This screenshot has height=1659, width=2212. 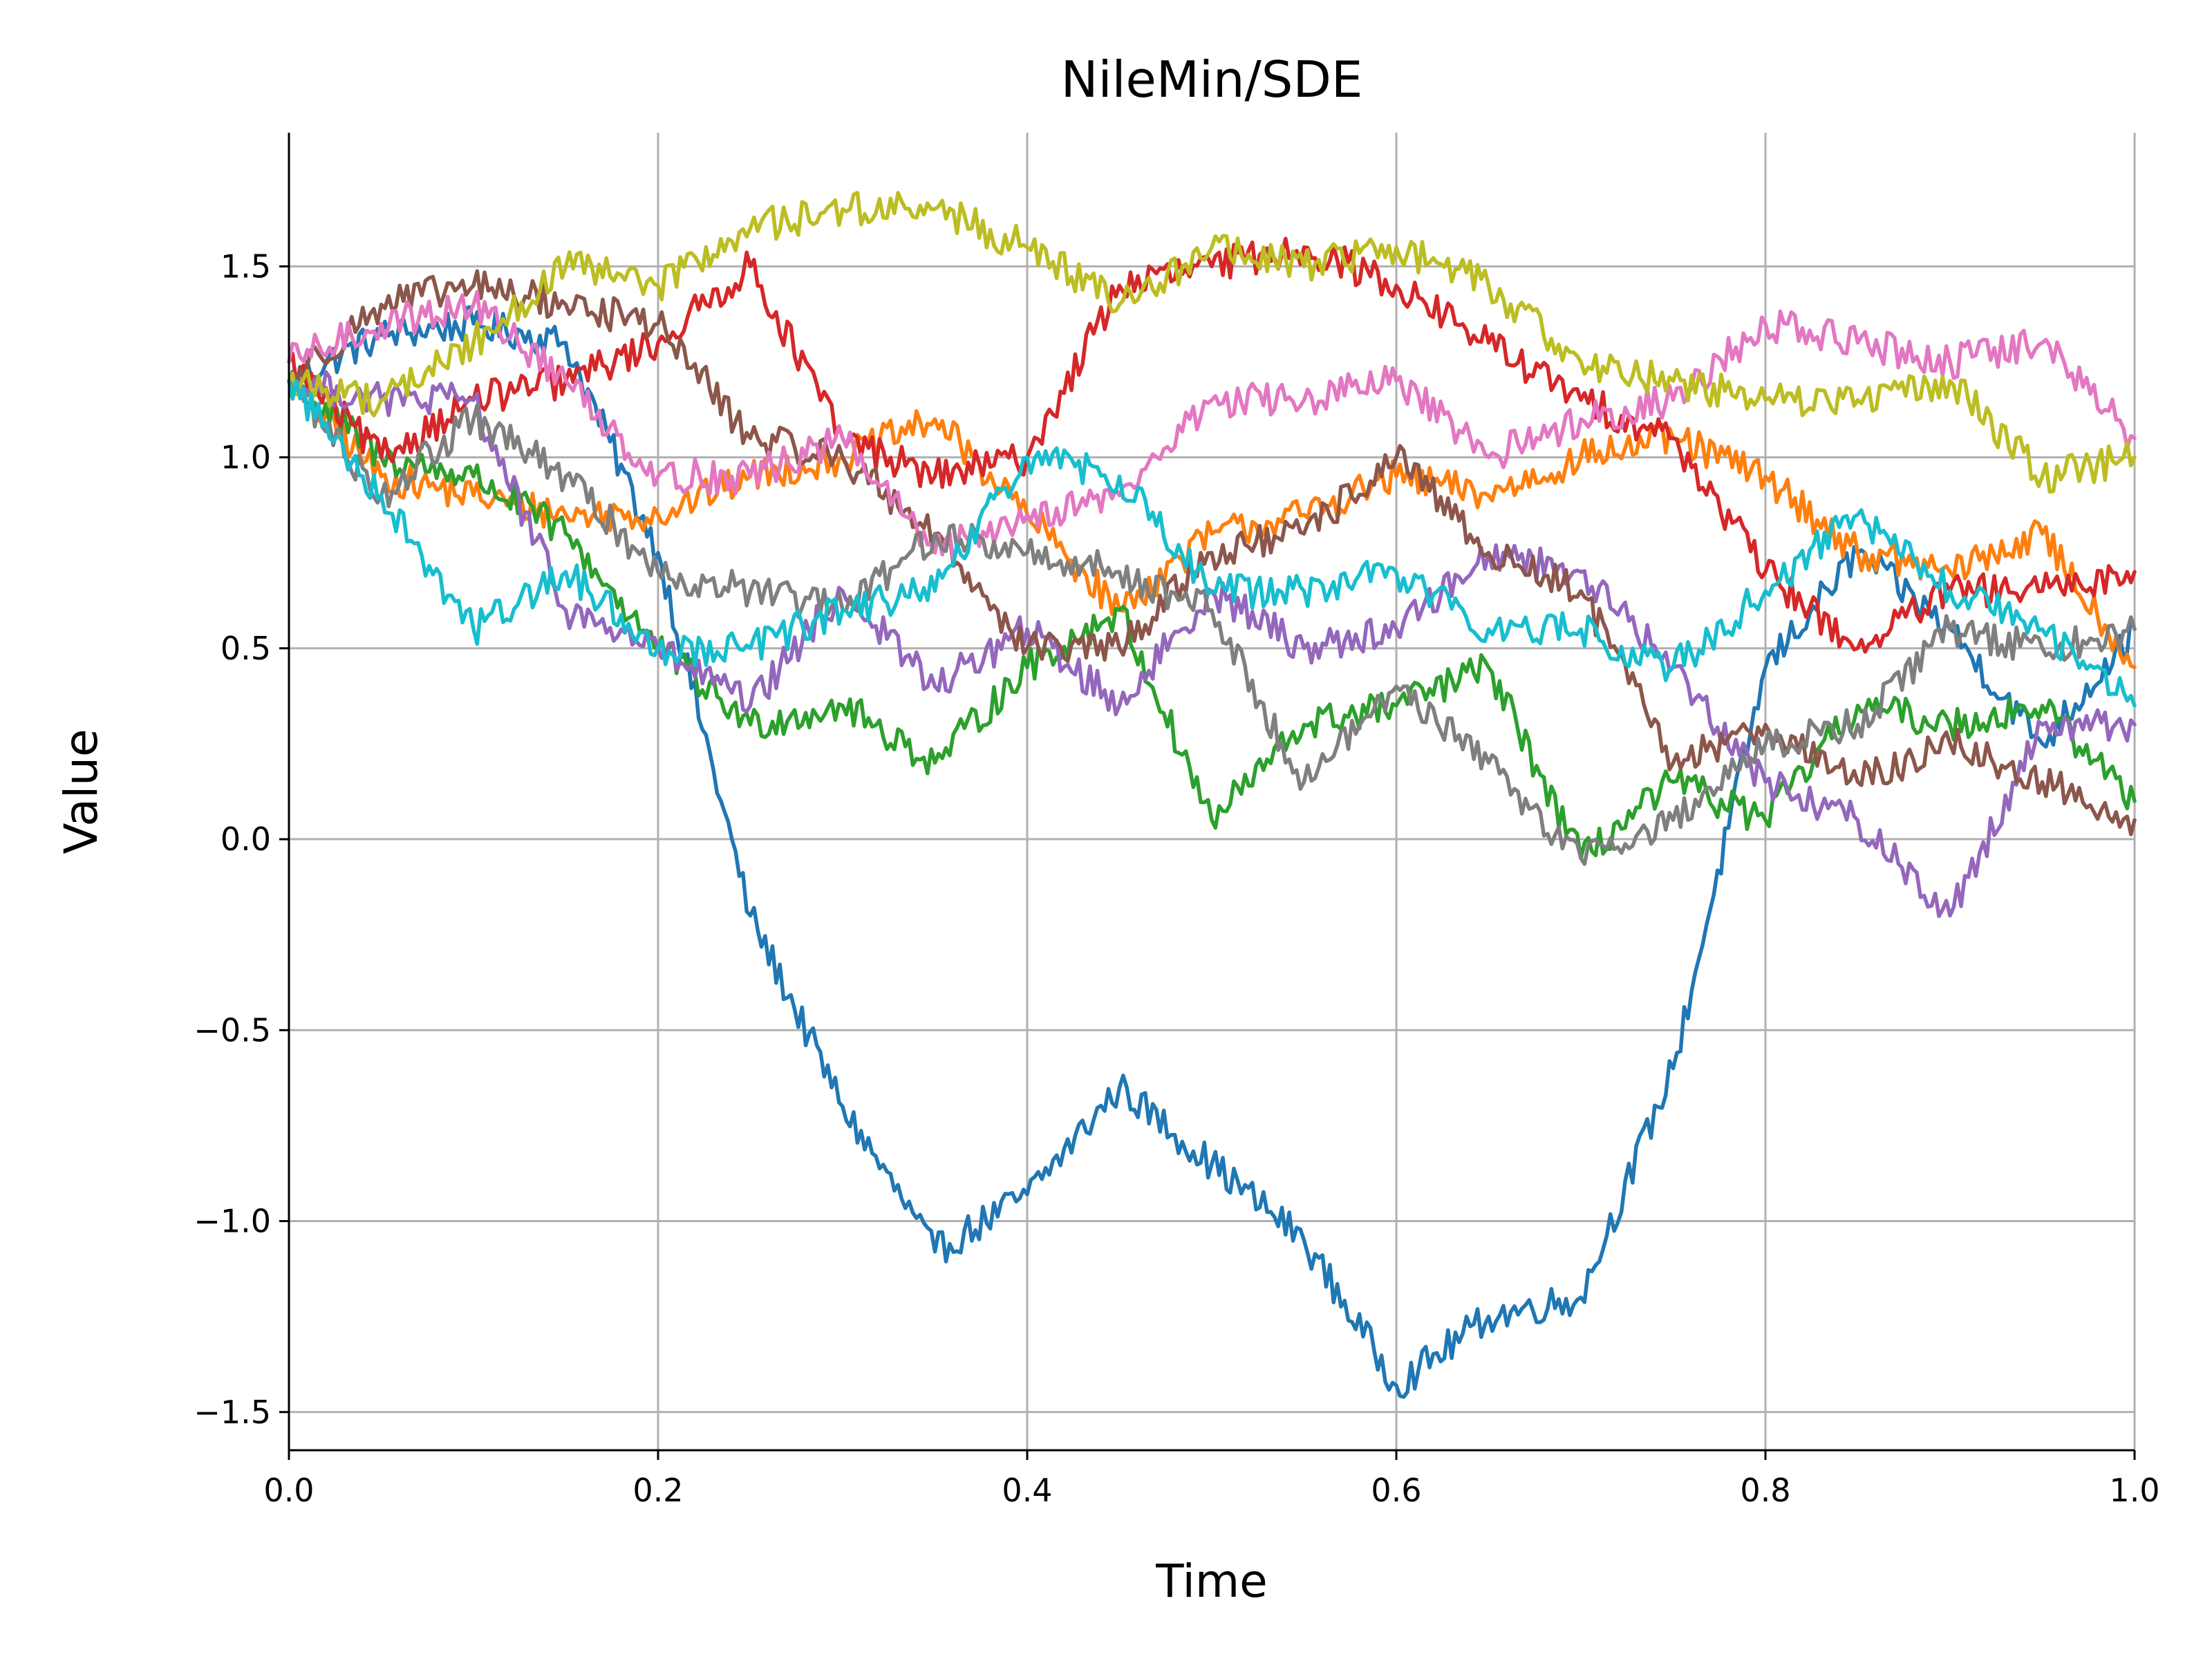 I want to click on x-tick-label: 0.8, so click(x=1765, y=1490).